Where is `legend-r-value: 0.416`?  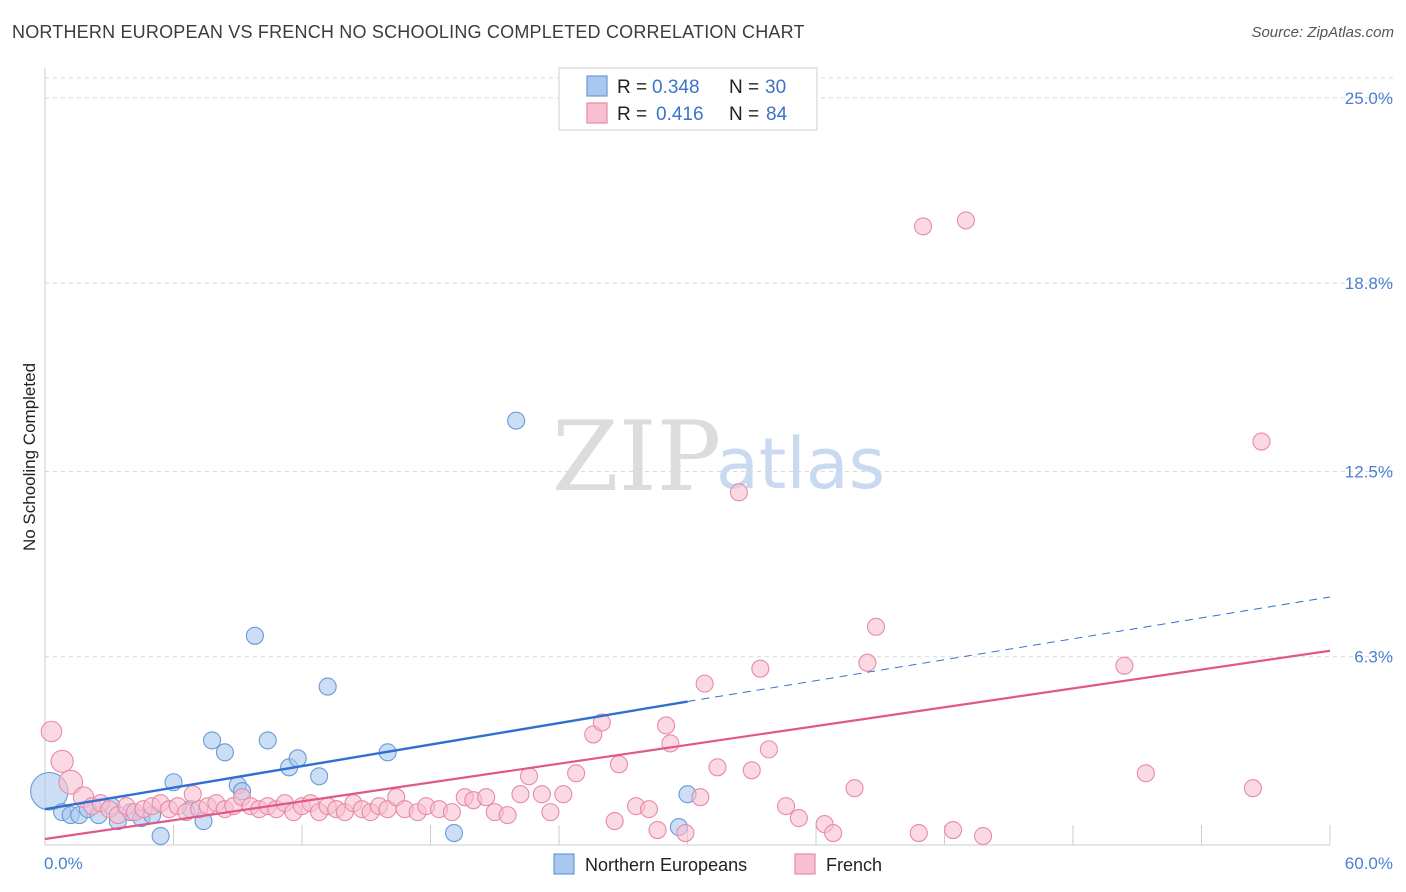
legend-r-value: 0.416 is located at coordinates (680, 114).